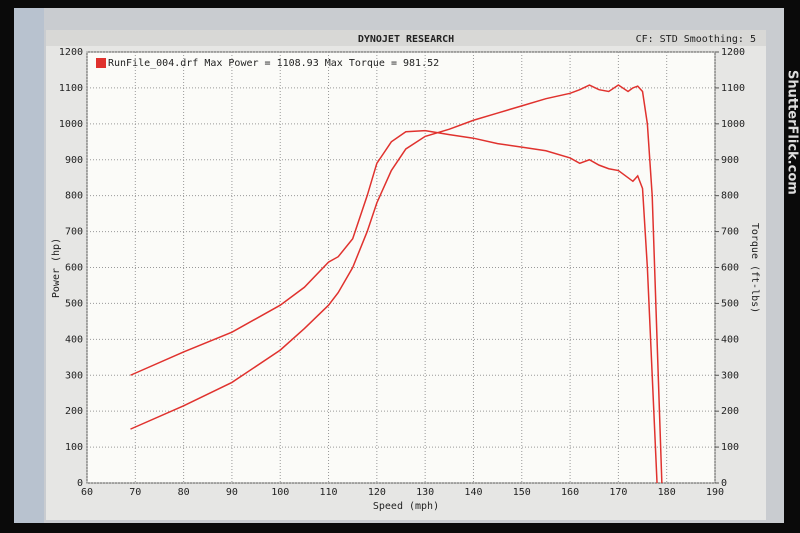 Image resolution: width=800 pixels, height=533 pixels. I want to click on y2-axis-label: Torque (ft-lbs), so click(754, 268).